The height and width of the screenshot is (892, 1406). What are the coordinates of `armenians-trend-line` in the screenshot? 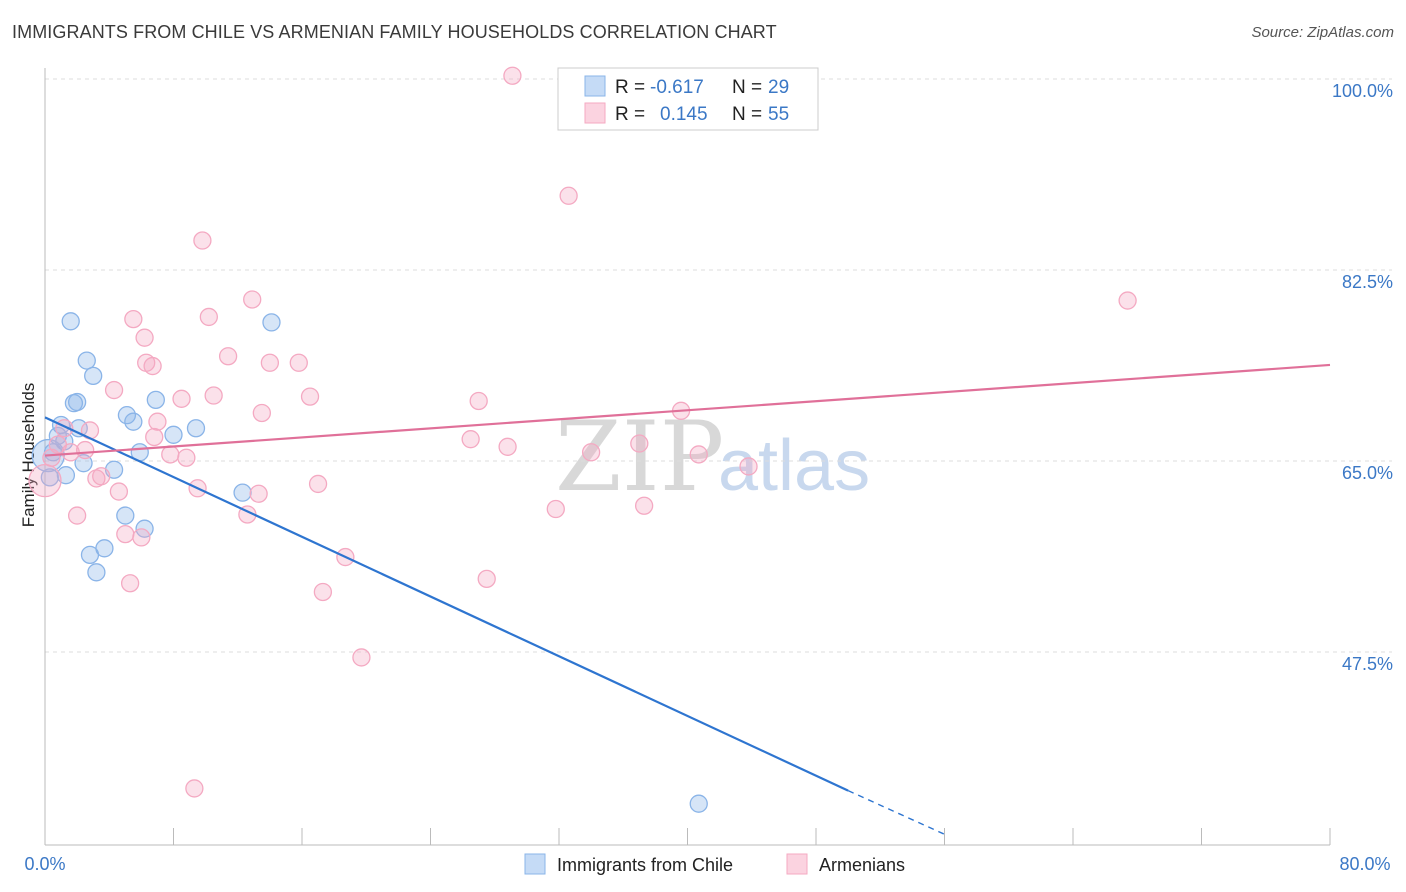 It's located at (687, 410).